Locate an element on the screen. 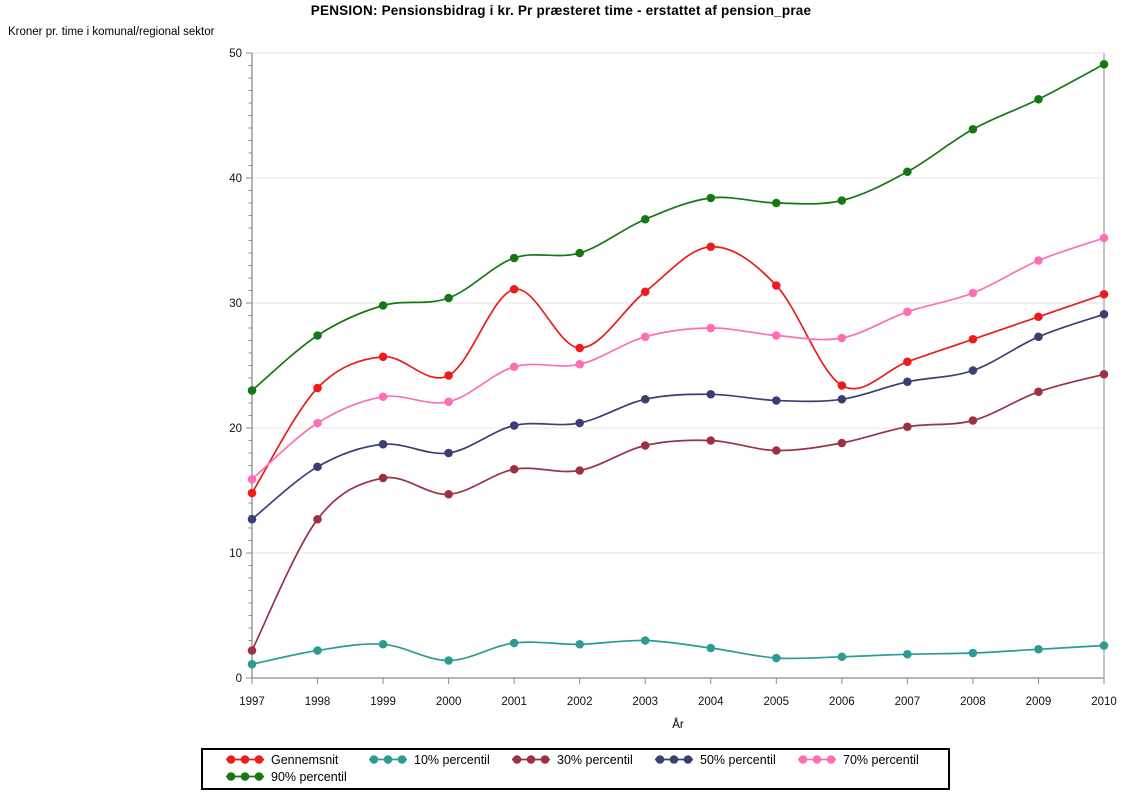 This screenshot has width=1122, height=793. y-tick-label-10: 10 is located at coordinates (235, 554).